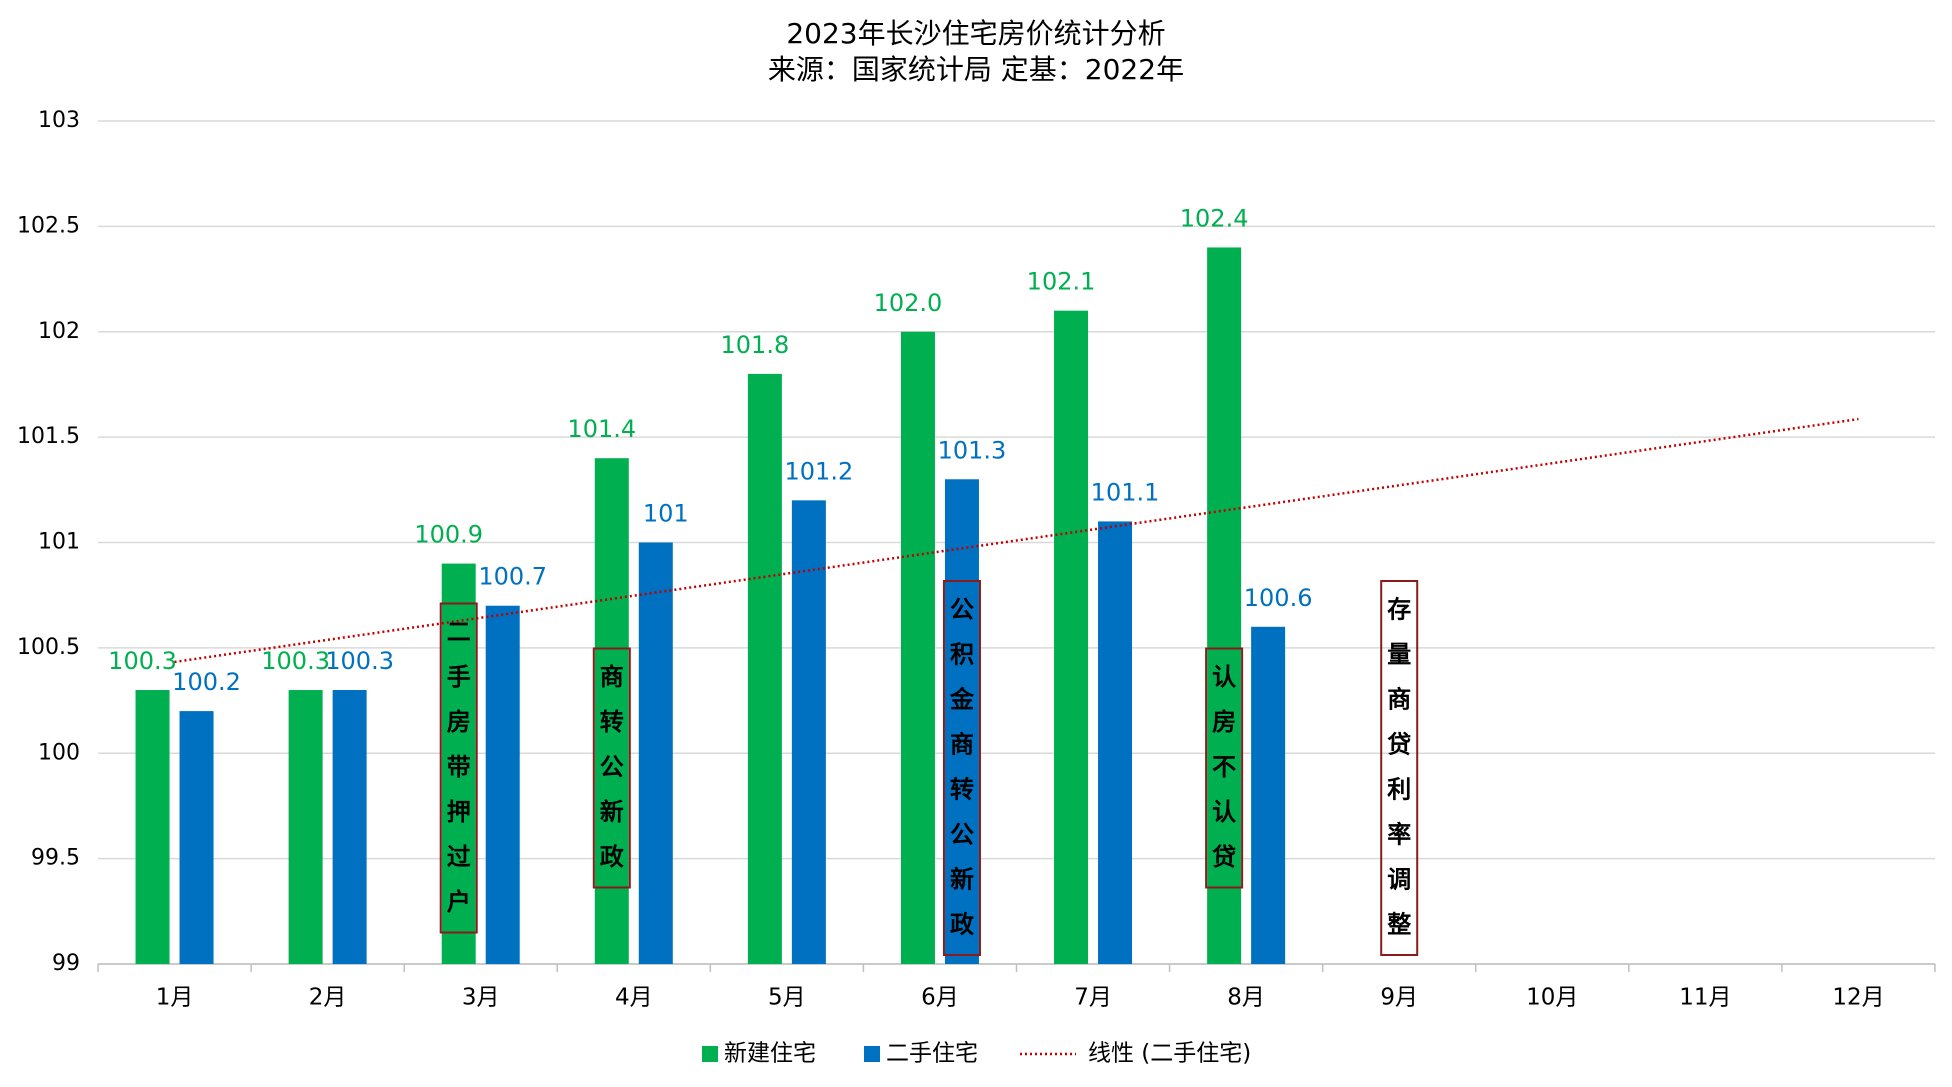 The image size is (1952, 1087). I want to click on chart-title: 2023年长沙住宅房价统计分析, so click(975, 33).